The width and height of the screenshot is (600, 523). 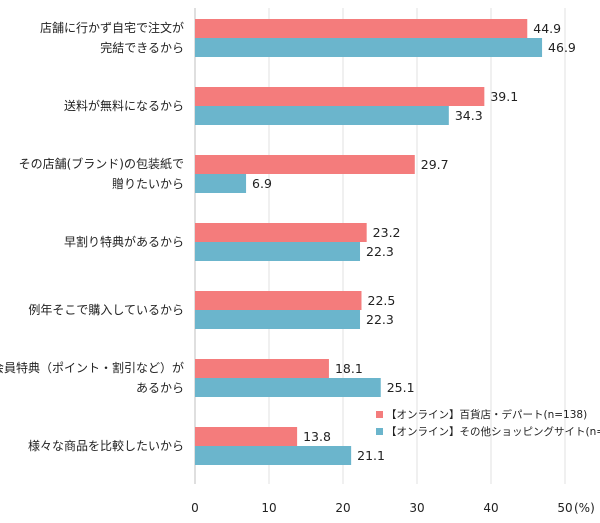 I want to click on value-label: 21.1, so click(x=371, y=455).